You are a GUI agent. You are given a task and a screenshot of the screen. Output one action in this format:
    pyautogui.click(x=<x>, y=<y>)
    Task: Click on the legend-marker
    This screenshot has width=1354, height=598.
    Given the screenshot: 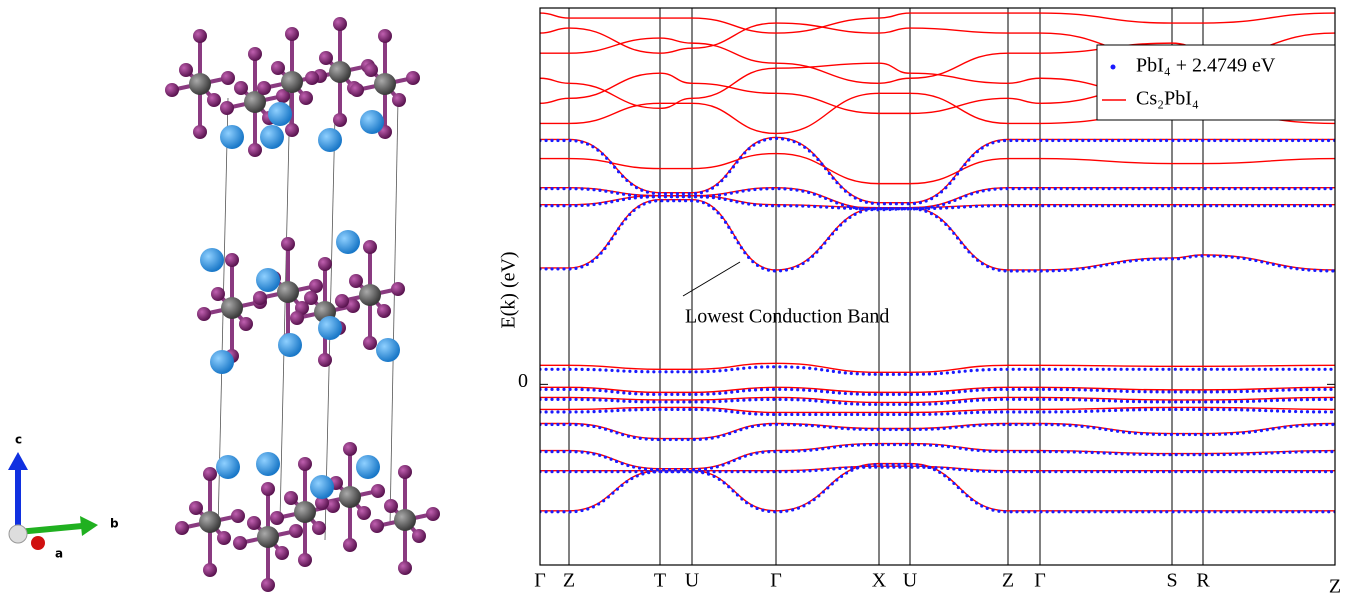 What is the action you would take?
    pyautogui.click(x=1113, y=67)
    